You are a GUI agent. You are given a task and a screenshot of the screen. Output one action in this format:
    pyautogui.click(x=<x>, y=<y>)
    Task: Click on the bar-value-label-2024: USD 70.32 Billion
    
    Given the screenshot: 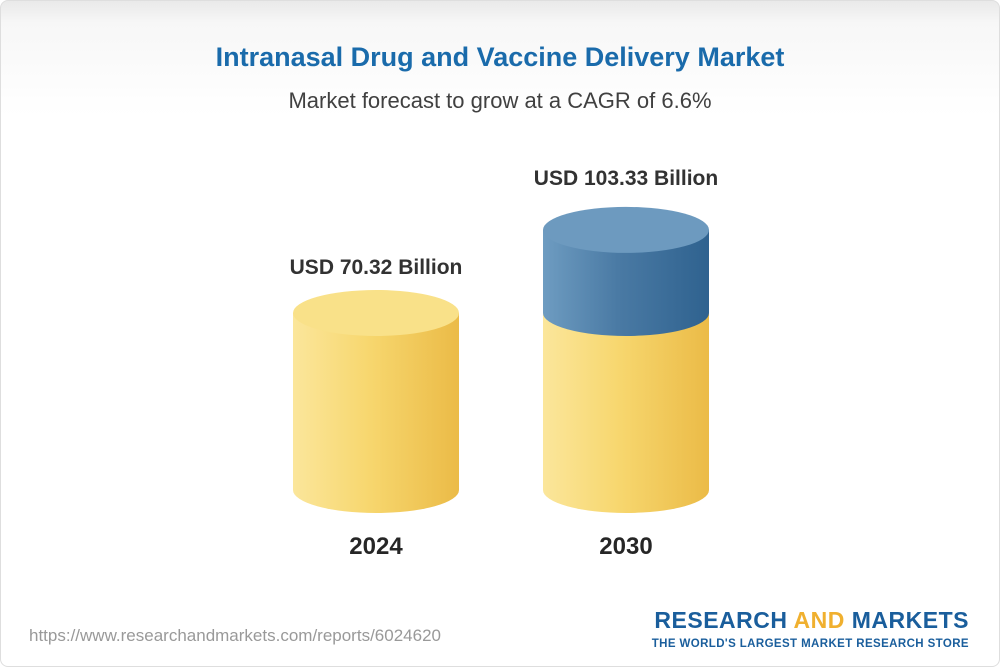 What is the action you would take?
    pyautogui.click(x=376, y=267)
    